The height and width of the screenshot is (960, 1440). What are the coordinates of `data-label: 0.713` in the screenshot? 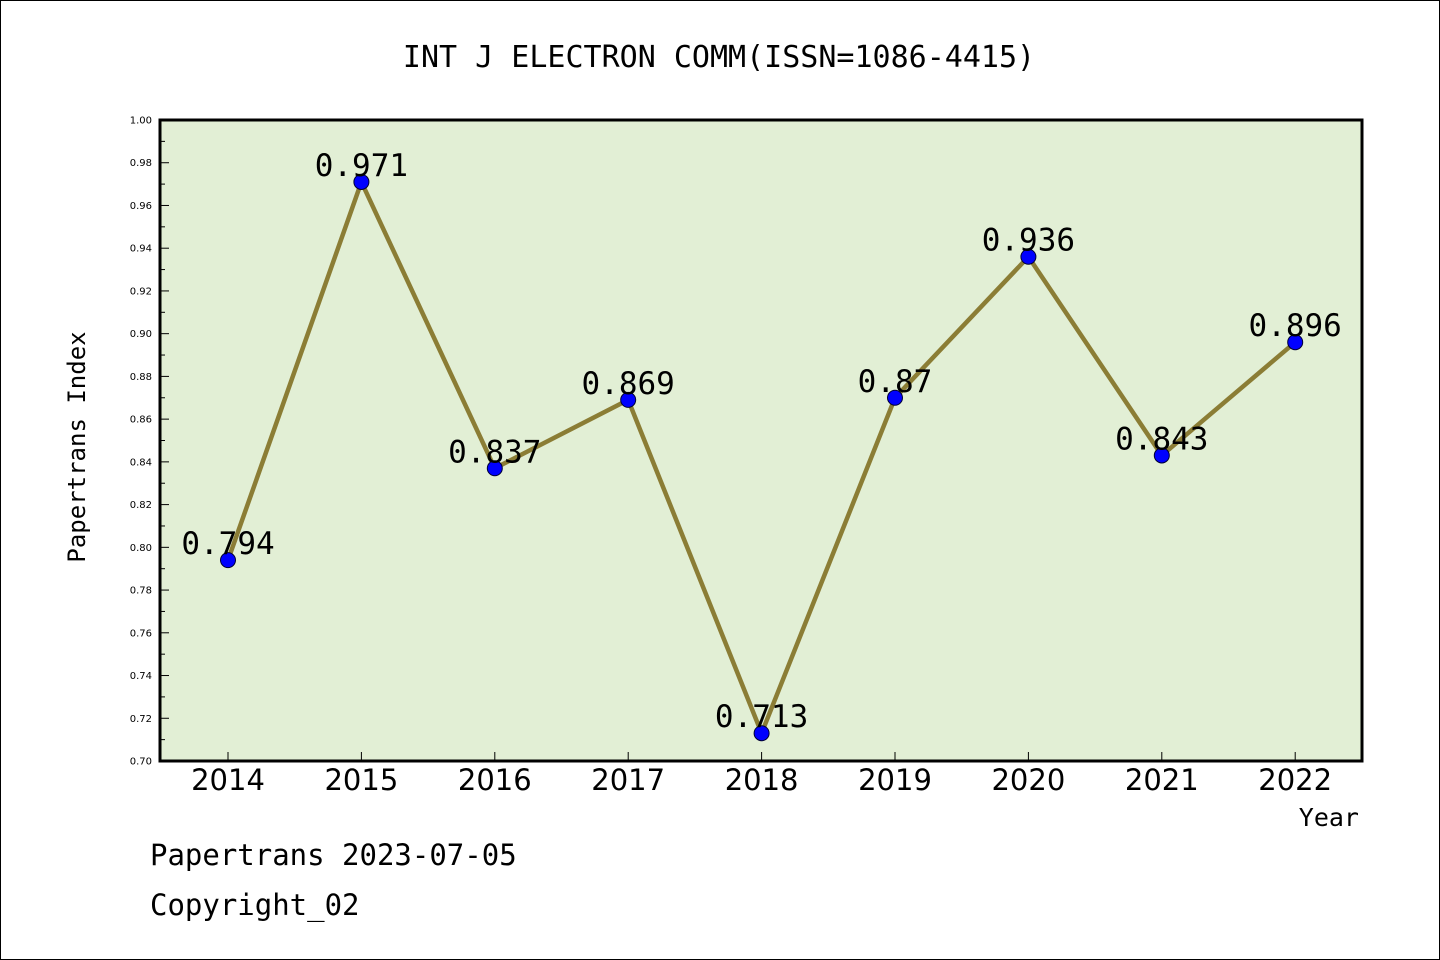 It's located at (761, 717).